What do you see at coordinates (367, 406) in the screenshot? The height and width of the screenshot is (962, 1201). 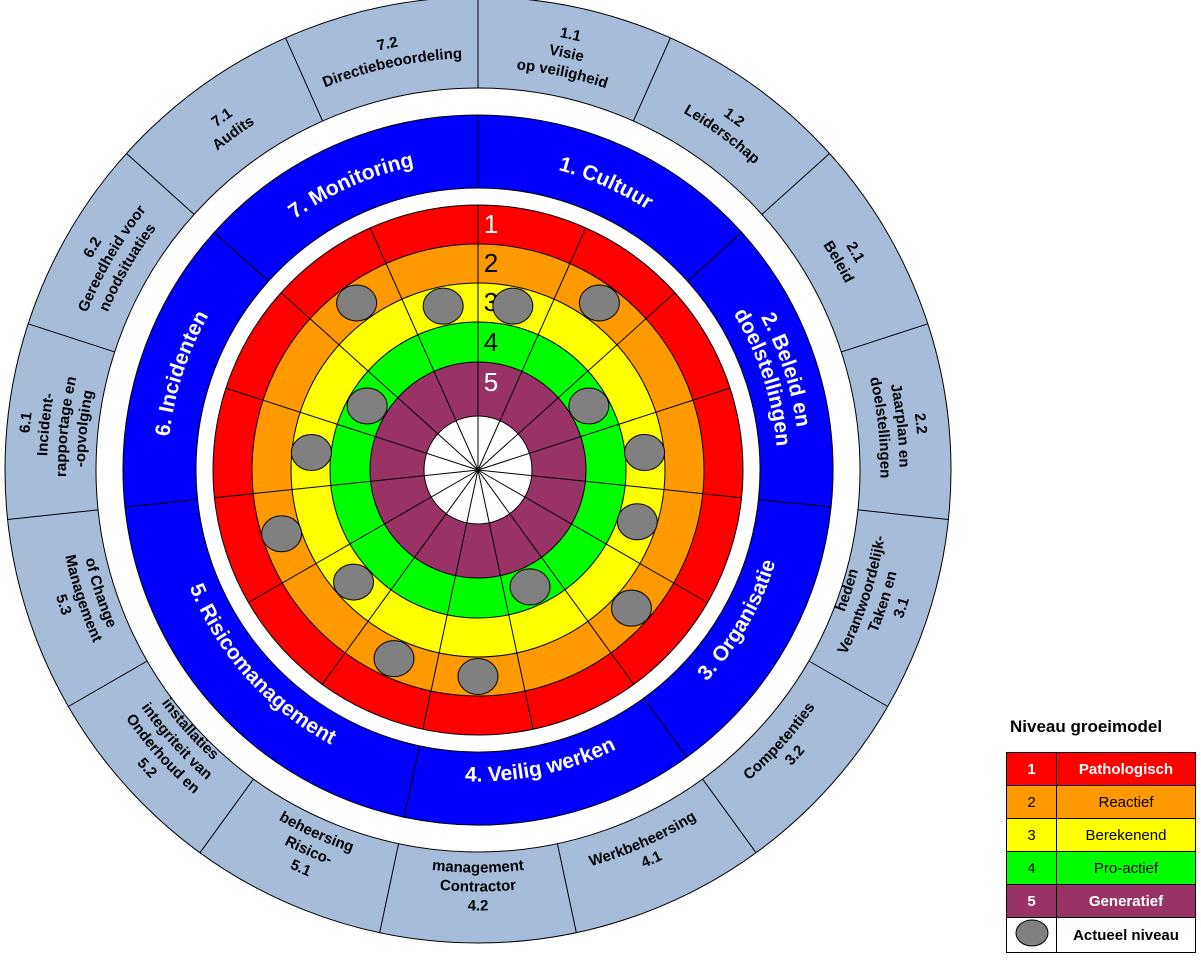 I see `current-level-marker-6.2` at bounding box center [367, 406].